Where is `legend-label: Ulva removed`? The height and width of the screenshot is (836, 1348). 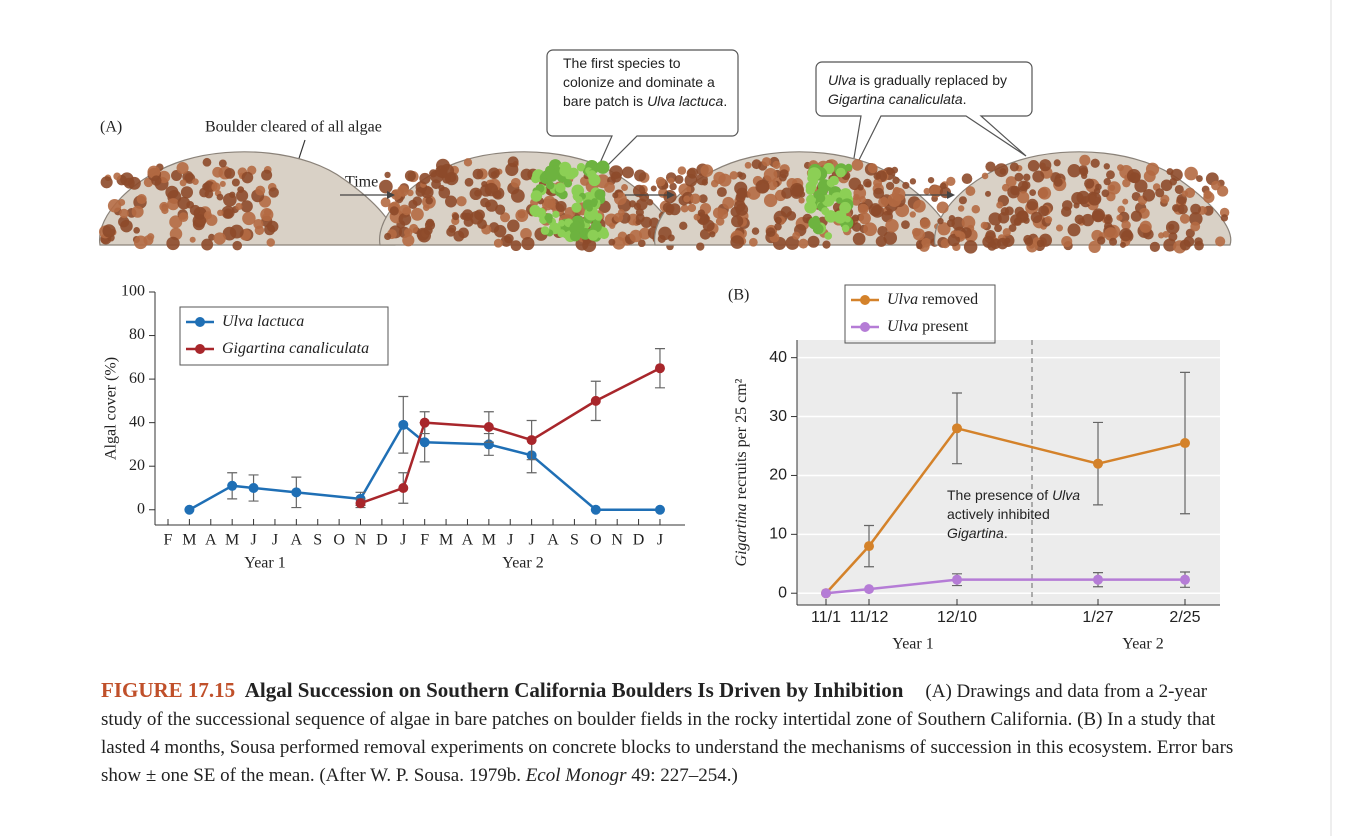 legend-label: Ulva removed is located at coordinates (932, 299).